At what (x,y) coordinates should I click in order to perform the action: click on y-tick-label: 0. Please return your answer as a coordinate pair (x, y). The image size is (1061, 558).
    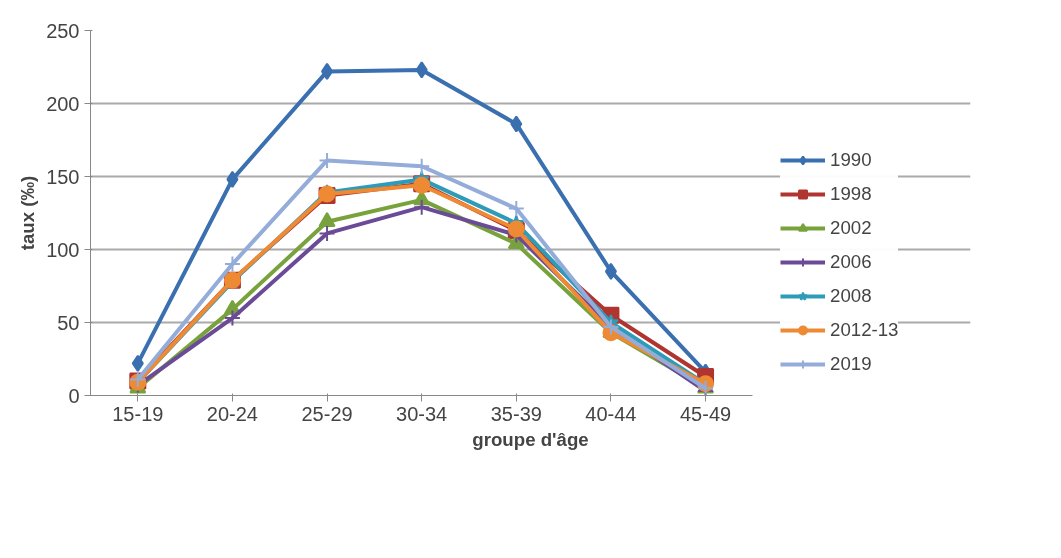
    Looking at the image, I should click on (74, 395).